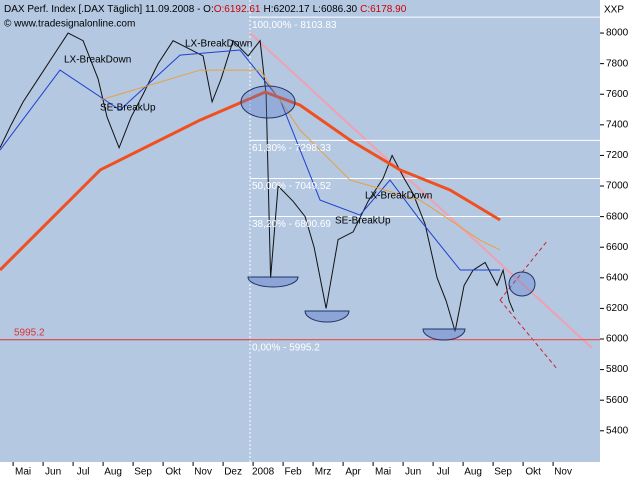  Describe the element at coordinates (617, 124) in the screenshot. I see `y-tick-label: 7400` at that location.